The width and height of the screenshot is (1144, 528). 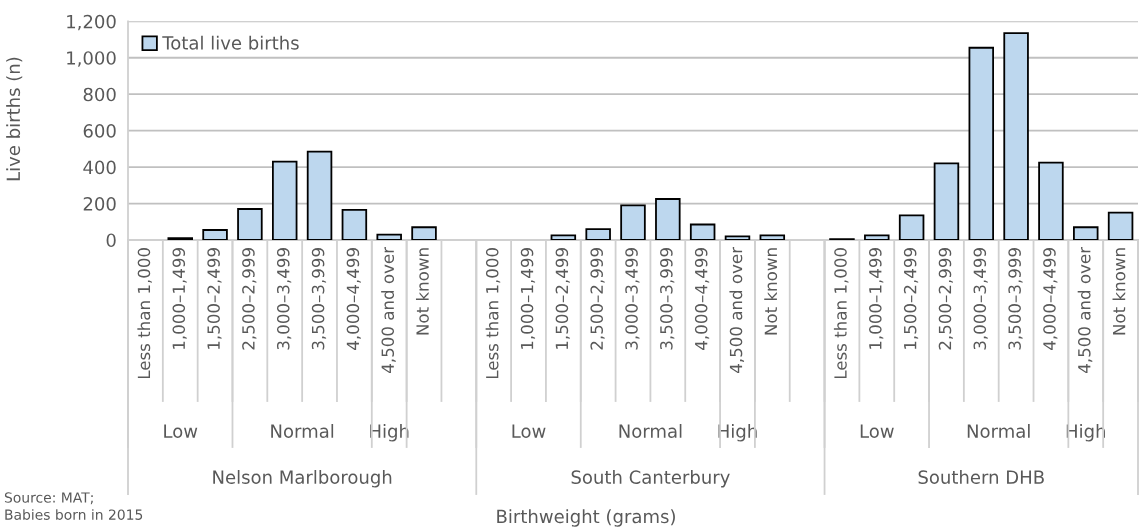 I want to click on text: South Canterbury, so click(x=650, y=479).